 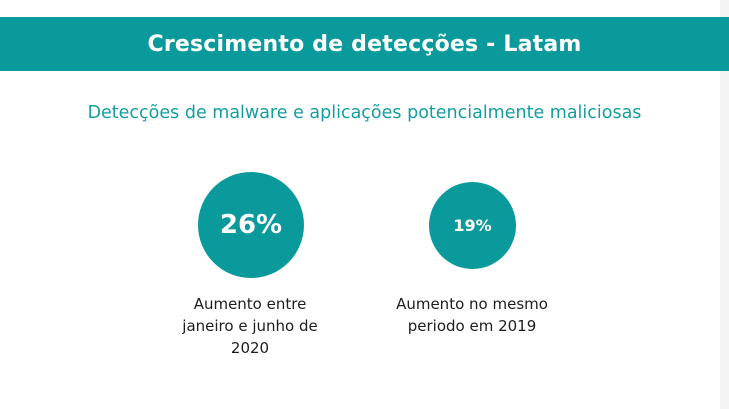 I want to click on stat-caption-2019: Aumento no mesmo periodo em 2019, so click(x=472, y=315).